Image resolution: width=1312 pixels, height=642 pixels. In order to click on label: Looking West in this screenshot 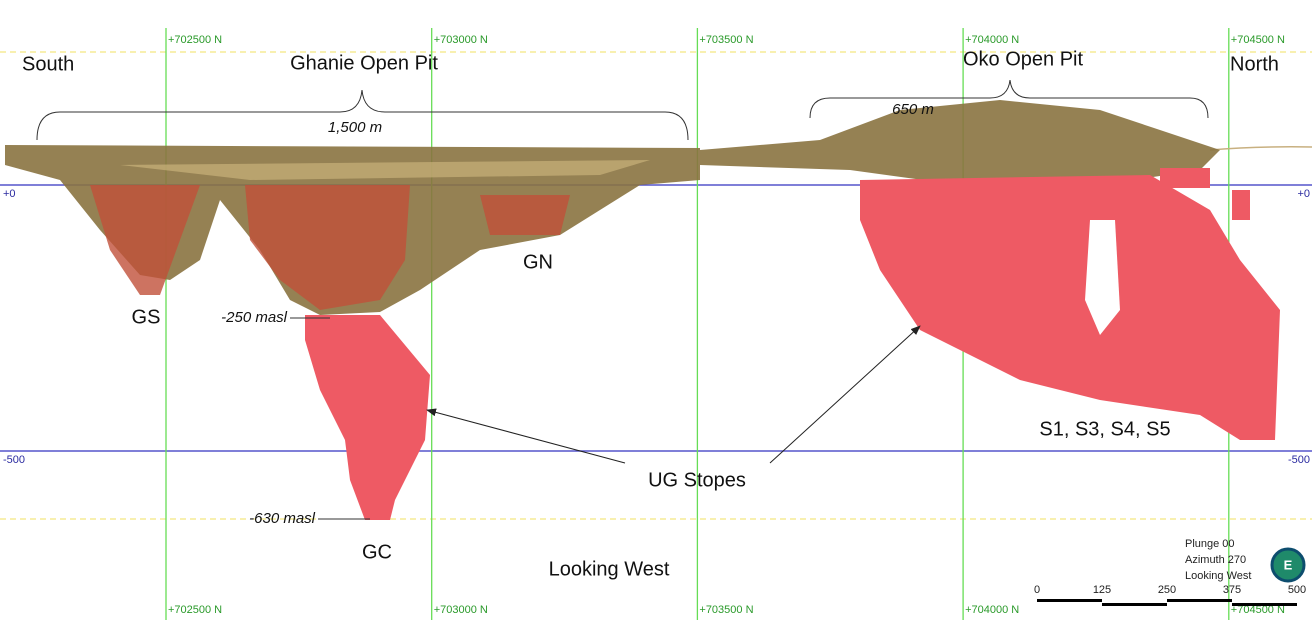, I will do `click(609, 569)`.